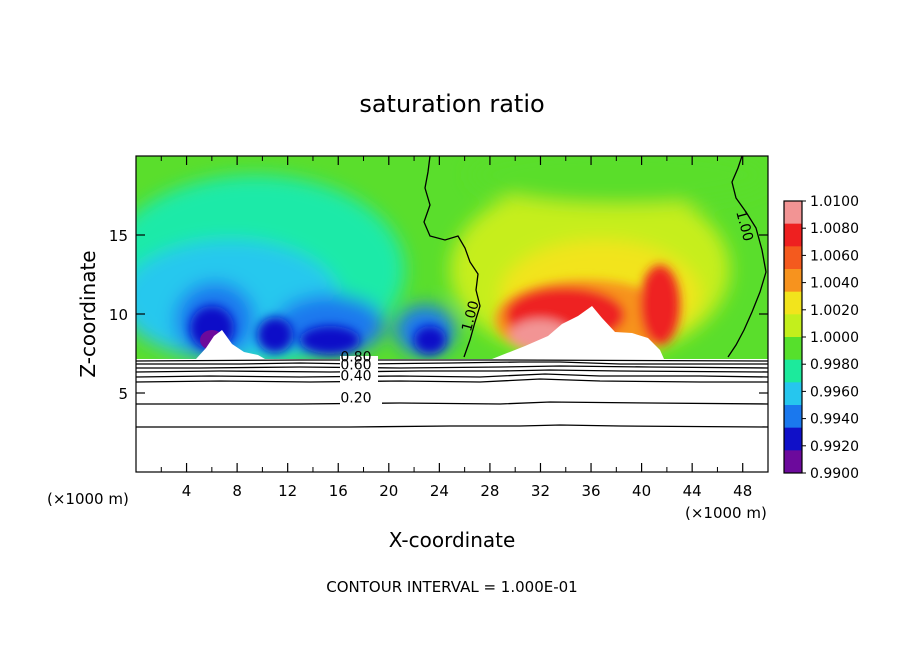 Image resolution: width=904 pixels, height=654 pixels. Describe the element at coordinates (230, 344) in the screenshot. I see `white-patch-left` at that location.